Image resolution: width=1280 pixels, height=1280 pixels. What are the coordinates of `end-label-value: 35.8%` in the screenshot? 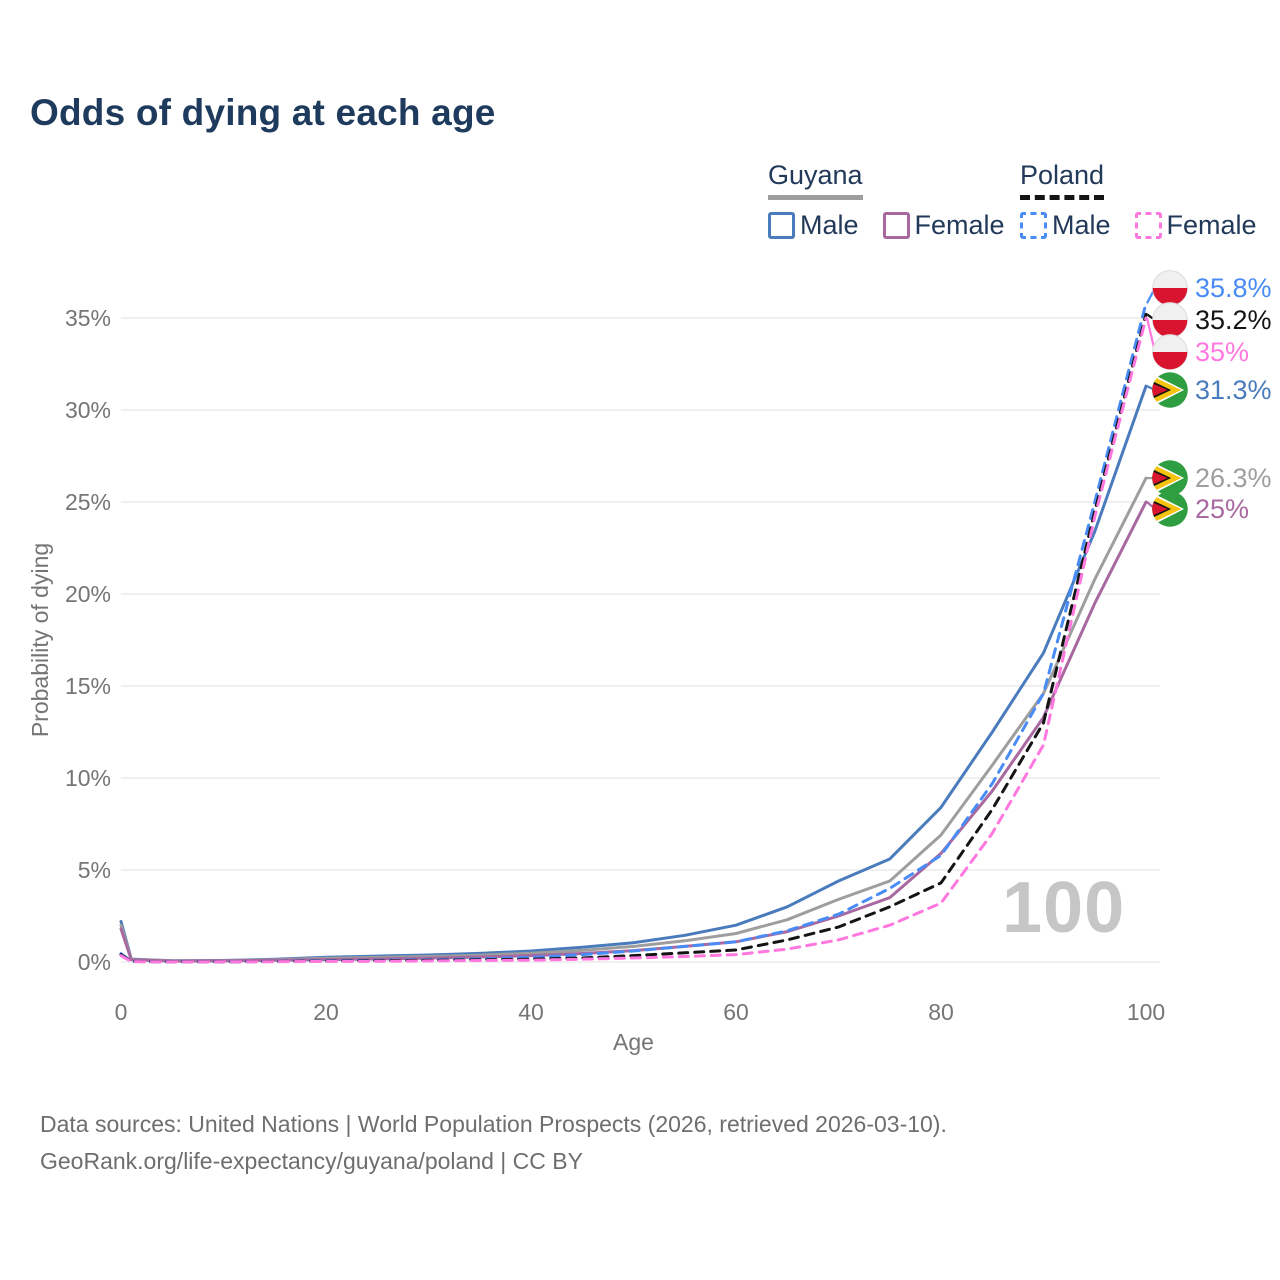 It's located at (1233, 287).